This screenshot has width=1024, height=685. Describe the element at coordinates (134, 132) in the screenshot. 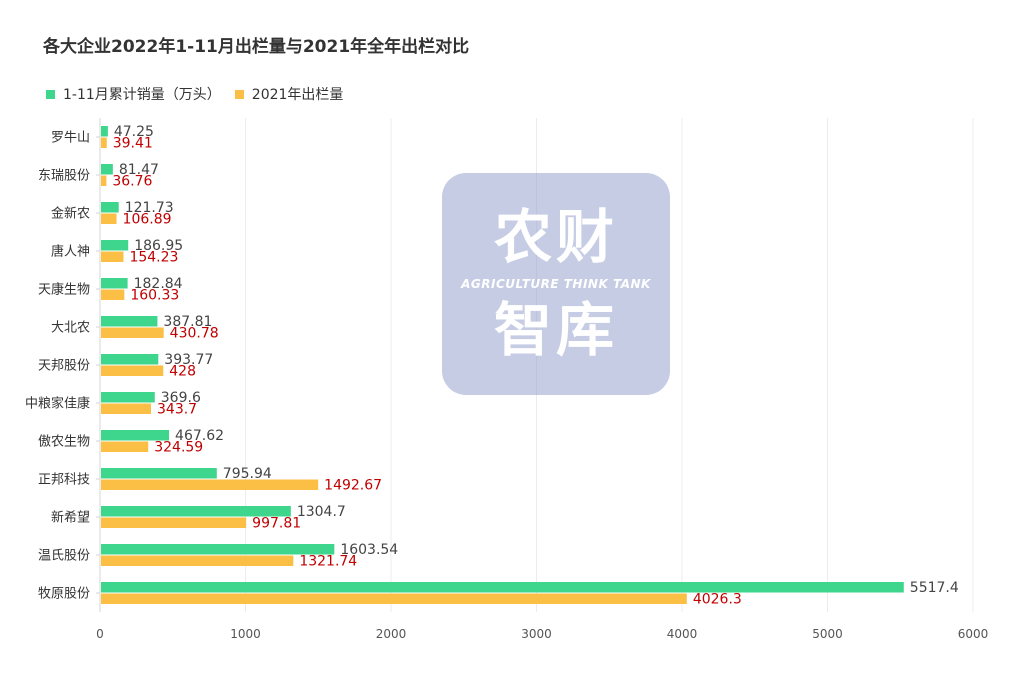

I see `data-label-series-1: 47.25` at that location.